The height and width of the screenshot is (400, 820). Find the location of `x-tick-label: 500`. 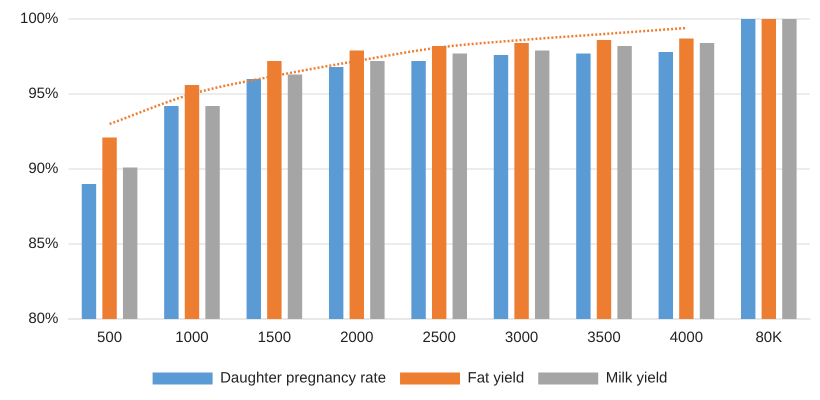

x-tick-label: 500 is located at coordinates (109, 337).